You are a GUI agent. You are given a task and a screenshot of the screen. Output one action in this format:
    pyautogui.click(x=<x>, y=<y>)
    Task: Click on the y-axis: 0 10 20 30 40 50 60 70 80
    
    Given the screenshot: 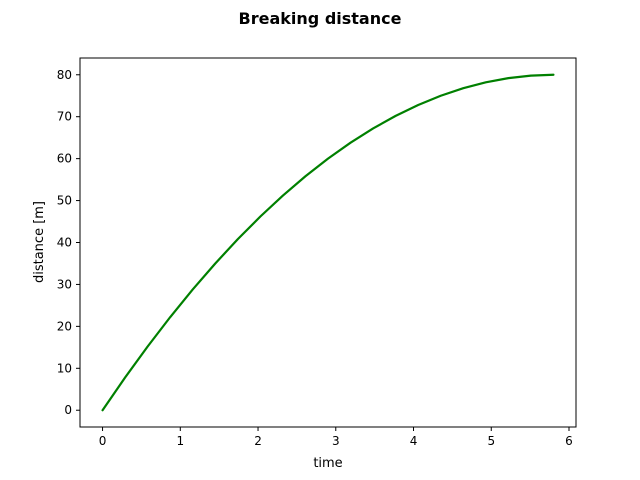 What is the action you would take?
    pyautogui.click(x=68, y=242)
    